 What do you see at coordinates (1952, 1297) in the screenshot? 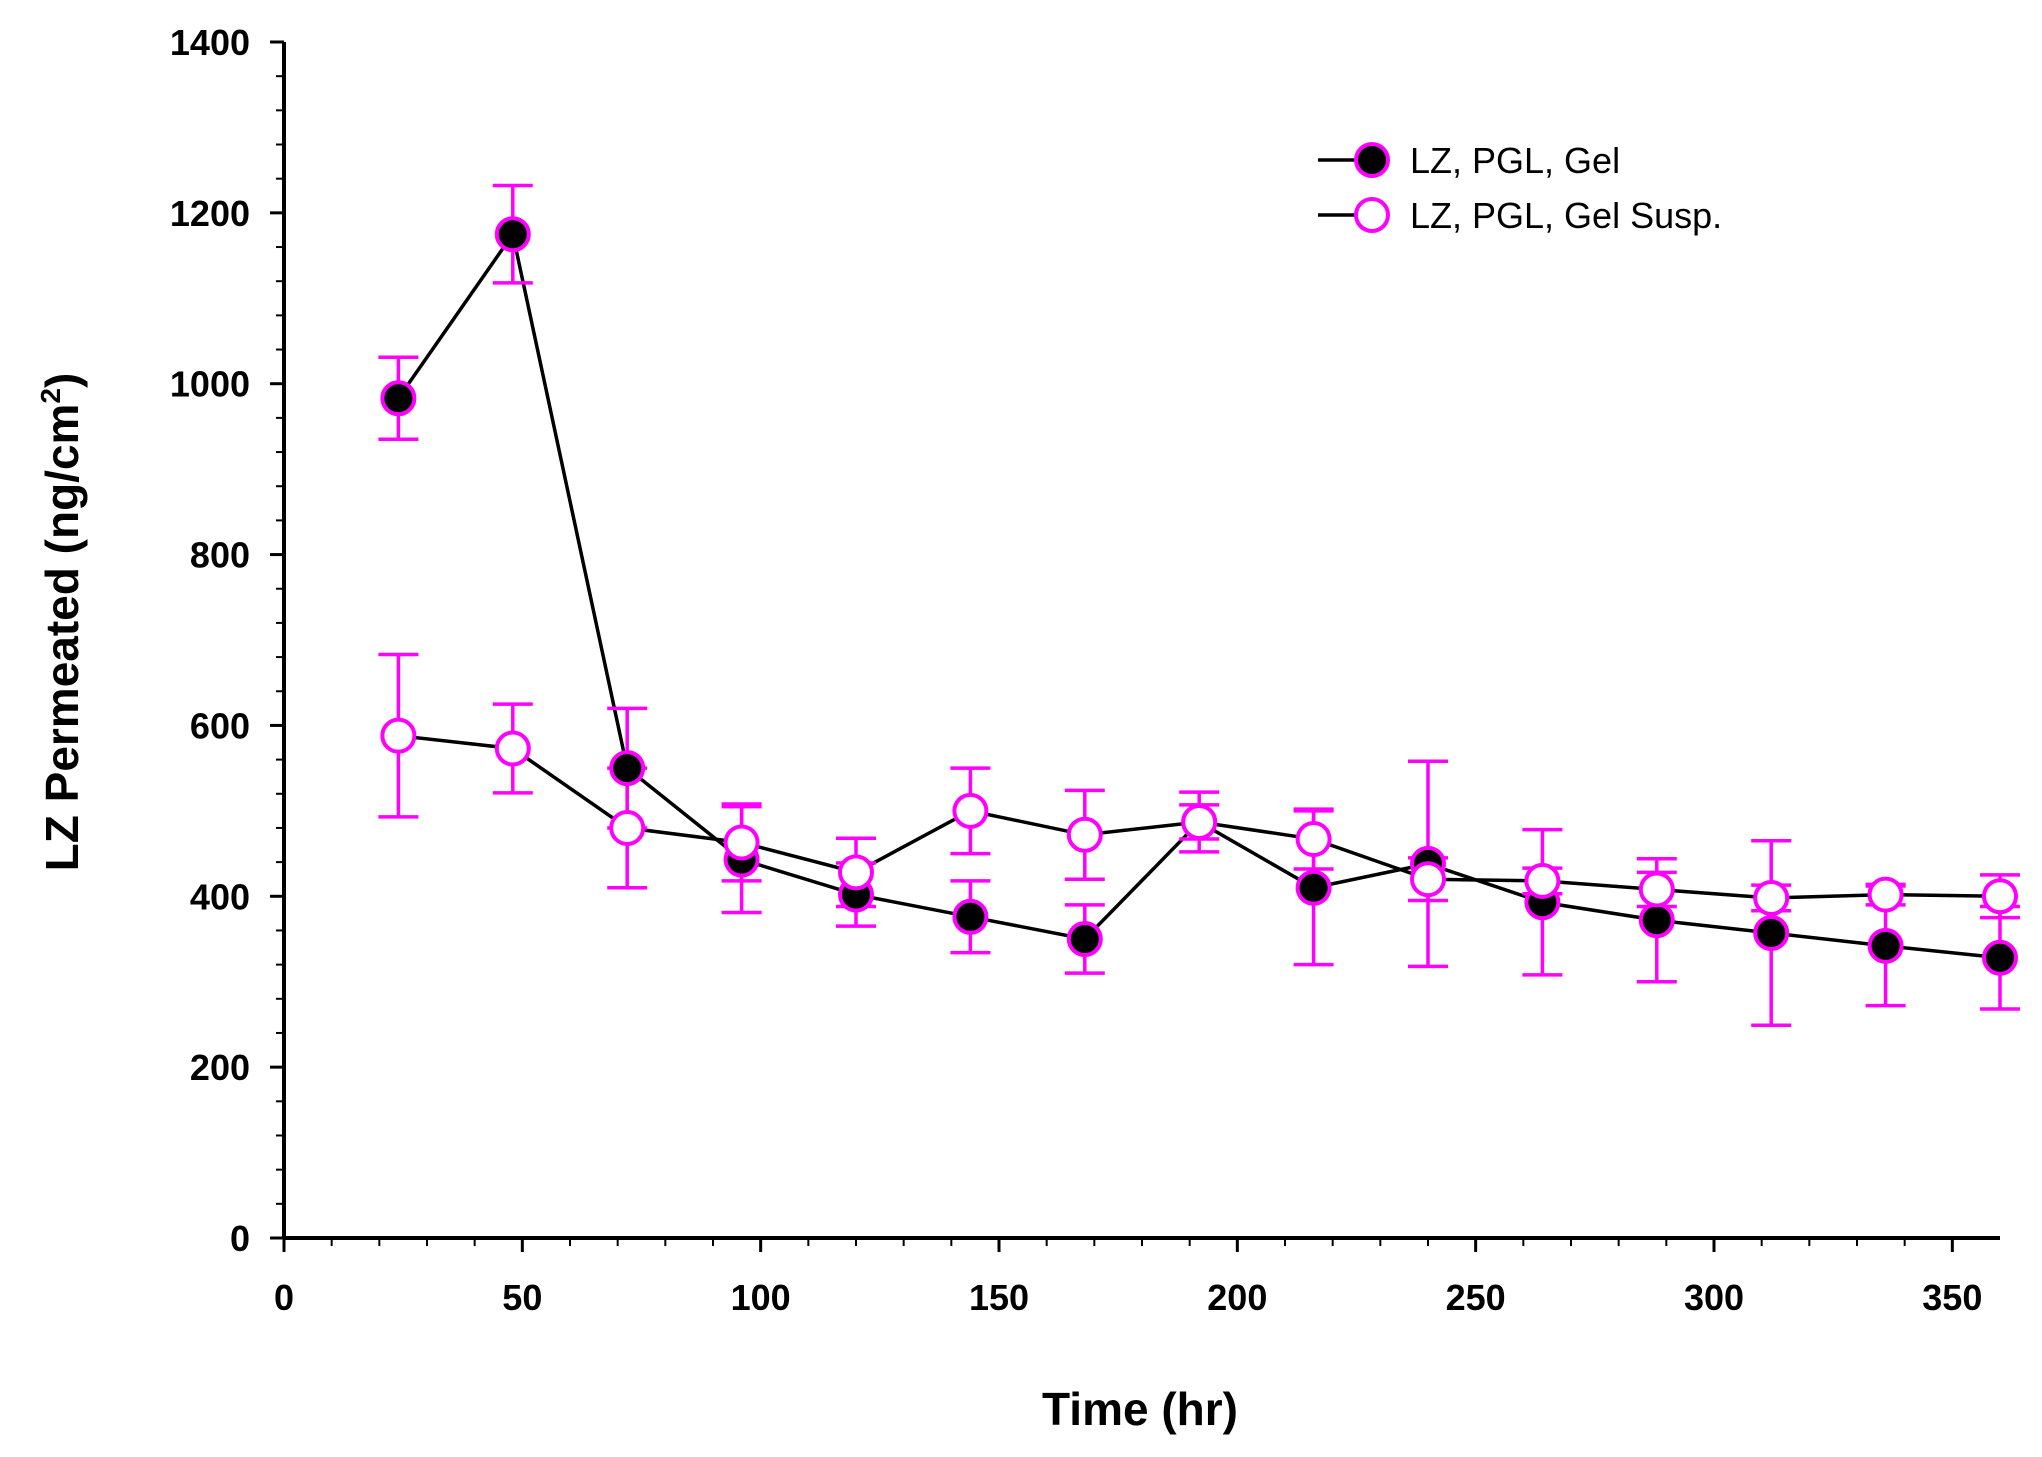
I see `x-tick-label: 350` at bounding box center [1952, 1297].